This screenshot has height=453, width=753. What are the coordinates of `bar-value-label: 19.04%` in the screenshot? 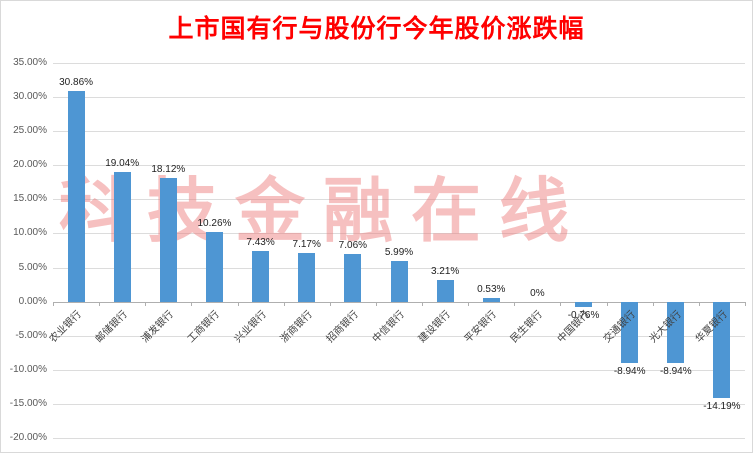 It's located at (122, 163).